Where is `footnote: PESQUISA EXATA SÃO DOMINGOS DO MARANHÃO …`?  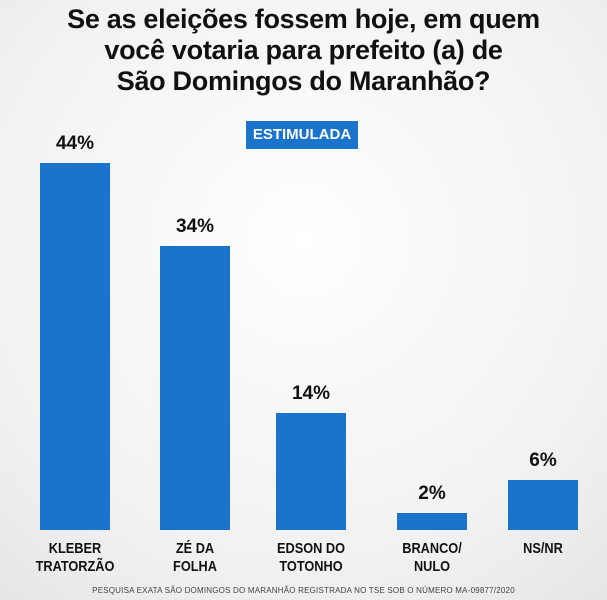
footnote: PESQUISA EXATA SÃO DOMINGOS DO MARANHÃO … is located at coordinates (303, 590).